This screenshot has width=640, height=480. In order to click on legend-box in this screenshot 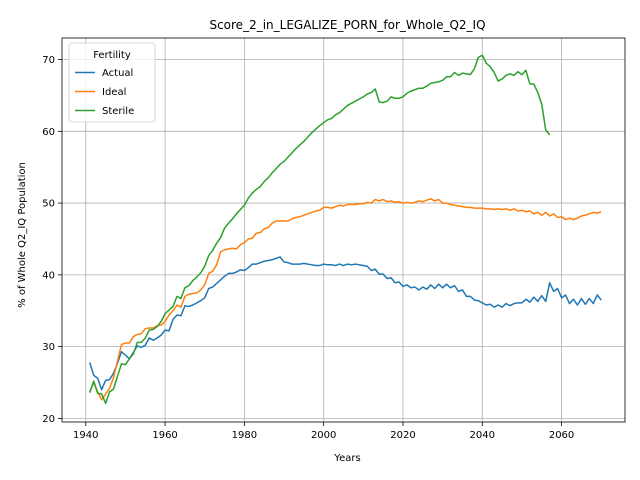, I will do `click(112, 82)`.